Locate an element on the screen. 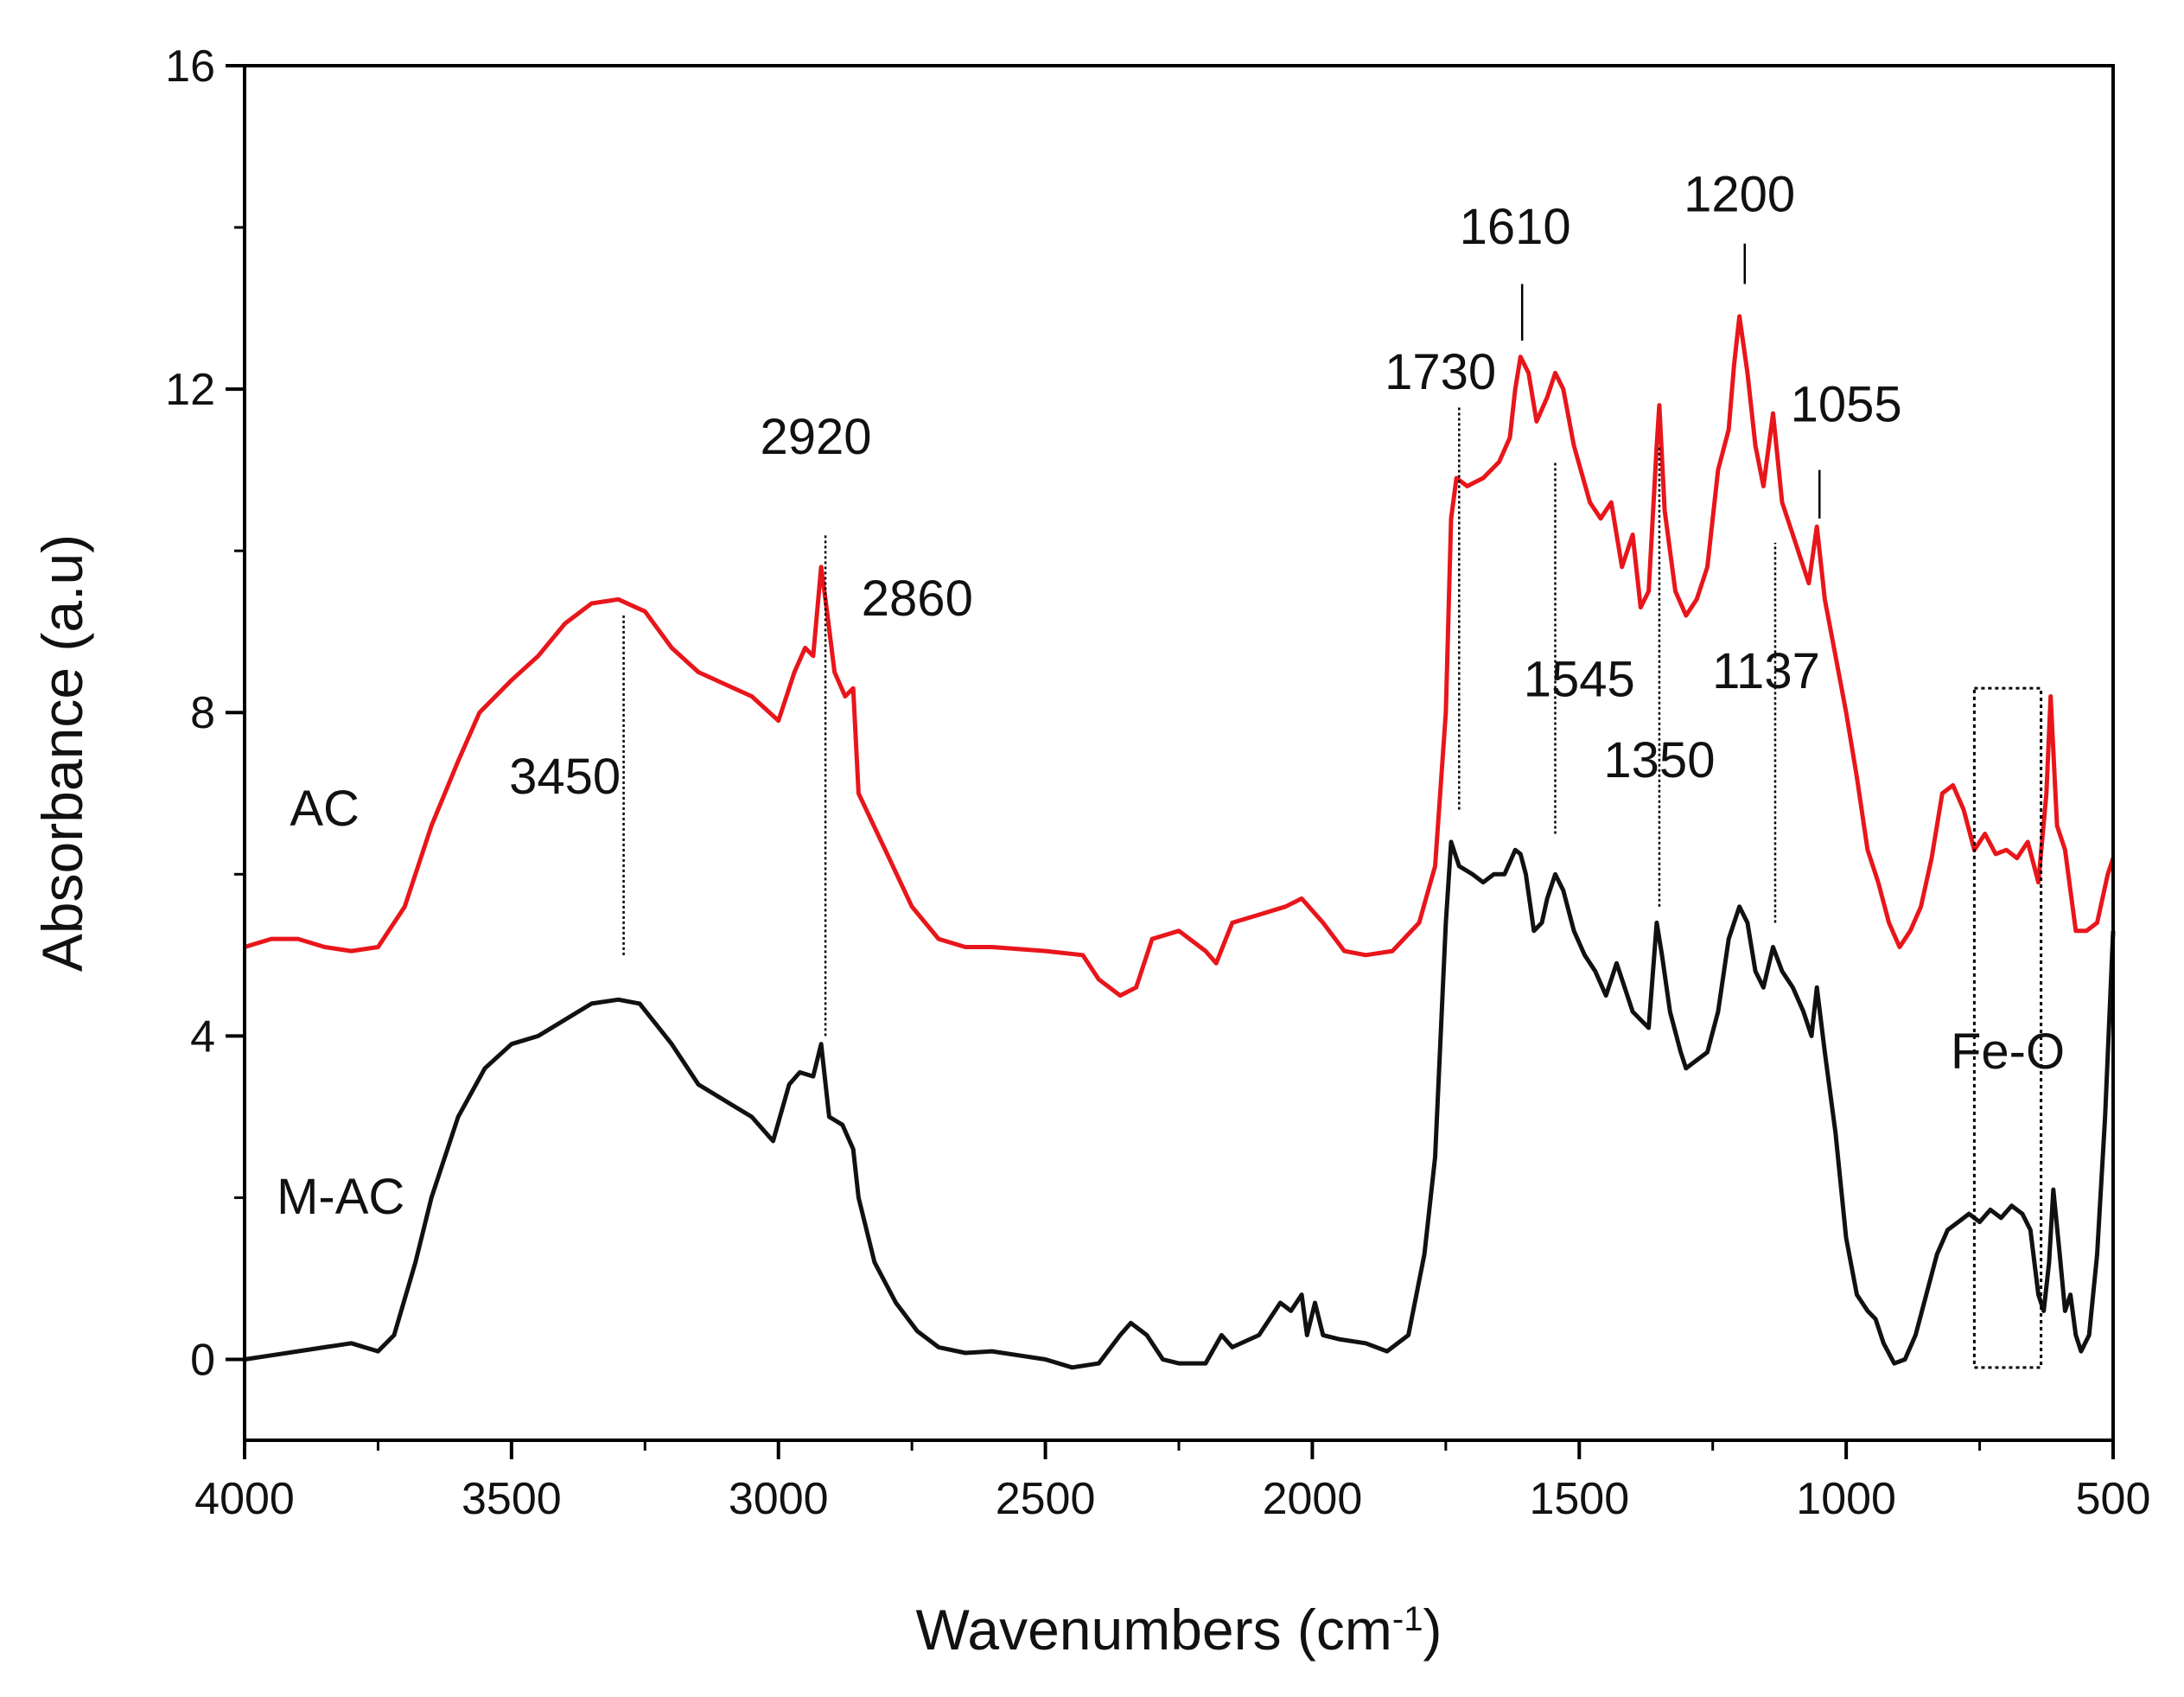 The height and width of the screenshot is (1697, 2184). peak-label-1545: 1545 is located at coordinates (1580, 680).